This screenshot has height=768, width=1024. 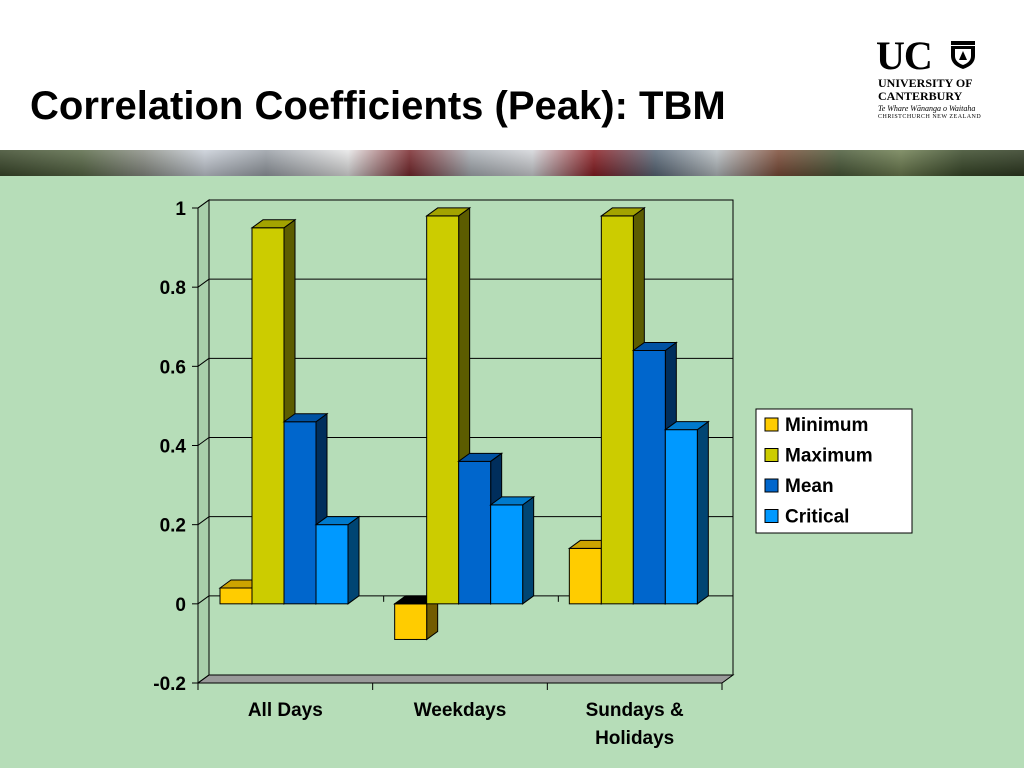 What do you see at coordinates (826, 425) in the screenshot?
I see `legend-label: Minimum` at bounding box center [826, 425].